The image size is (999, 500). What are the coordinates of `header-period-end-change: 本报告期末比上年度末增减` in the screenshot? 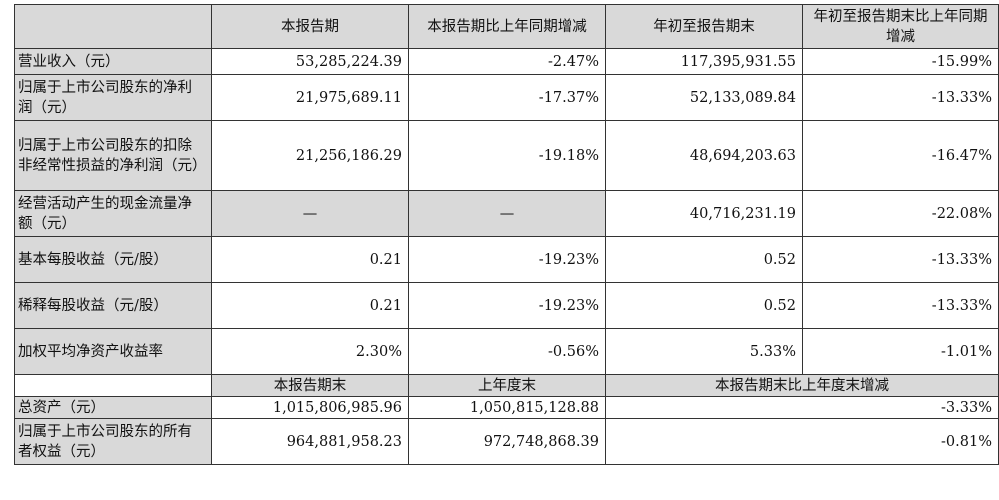 It's located at (802, 385).